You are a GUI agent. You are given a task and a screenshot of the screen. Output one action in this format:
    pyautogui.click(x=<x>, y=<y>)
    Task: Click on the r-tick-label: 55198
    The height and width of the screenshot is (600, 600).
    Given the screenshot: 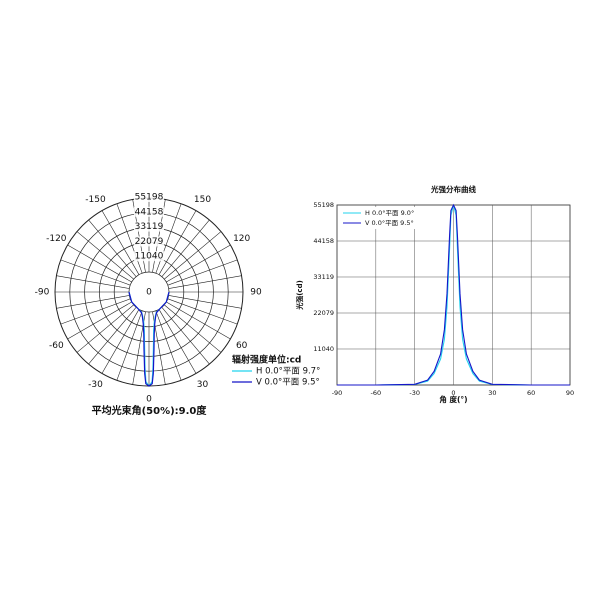 What is the action you would take?
    pyautogui.click(x=149, y=198)
    